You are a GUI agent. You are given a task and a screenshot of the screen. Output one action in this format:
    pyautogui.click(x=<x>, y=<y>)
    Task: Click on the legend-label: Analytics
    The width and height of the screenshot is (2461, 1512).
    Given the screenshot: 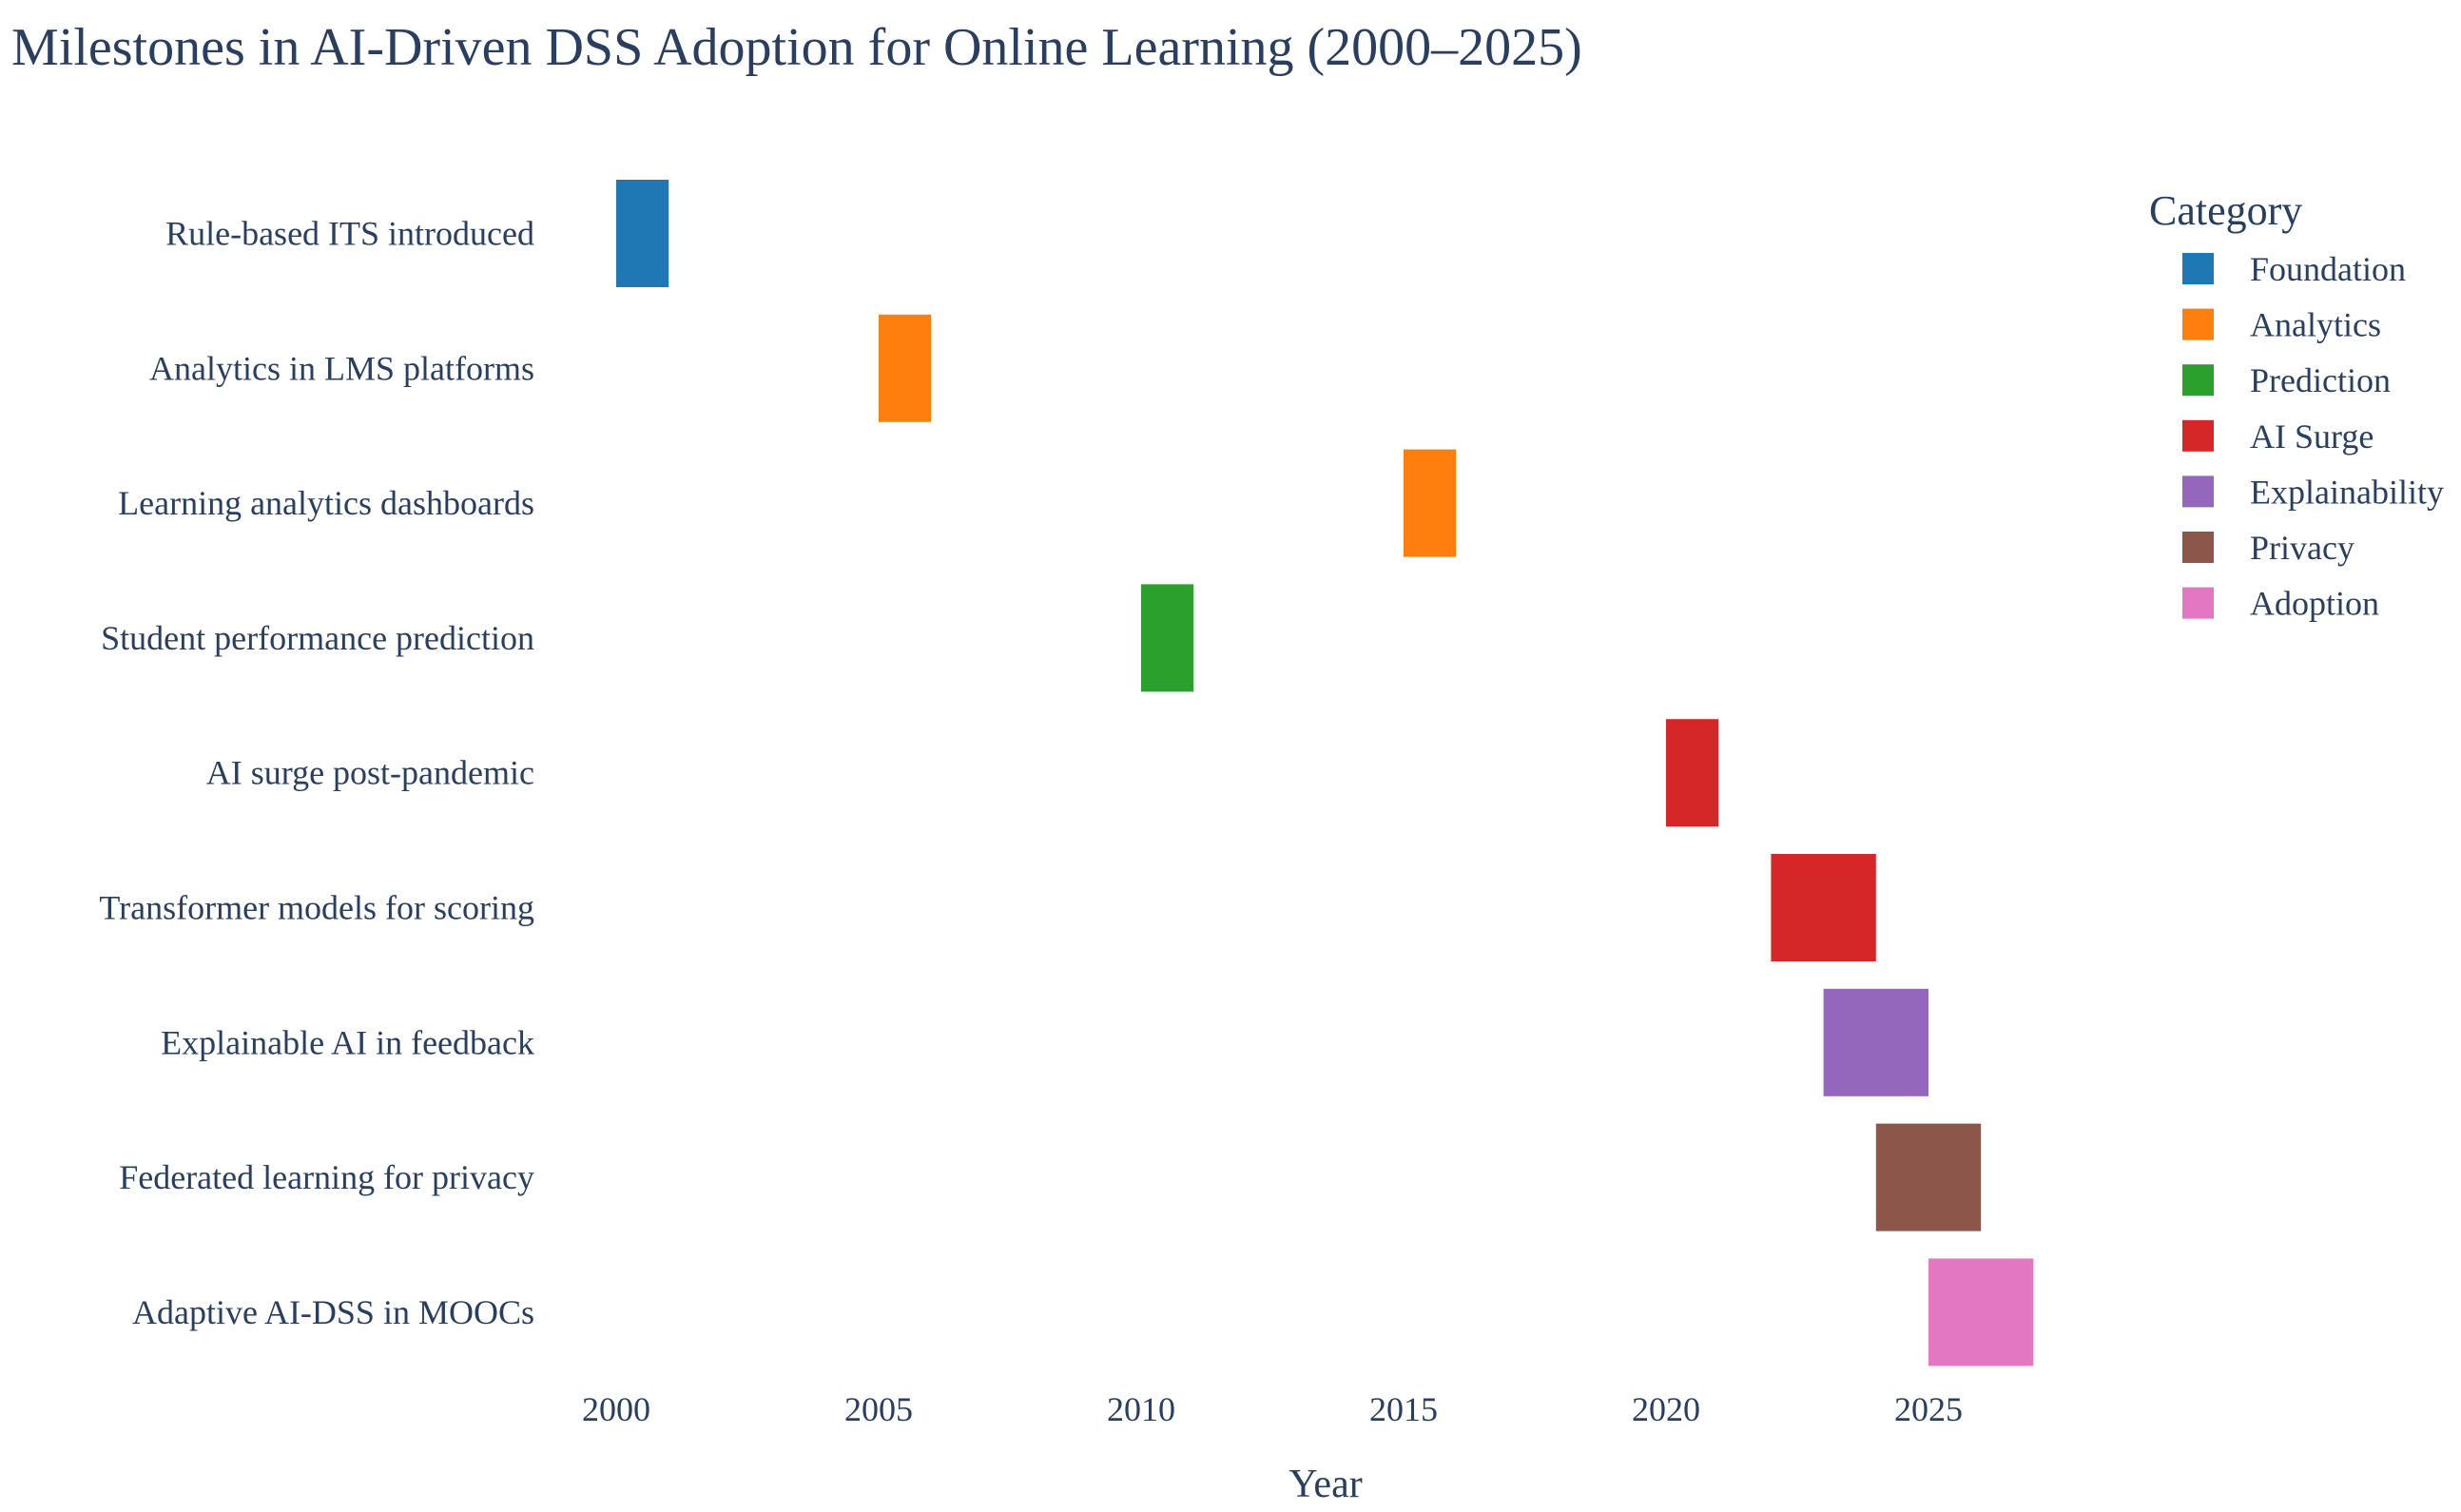 What is the action you would take?
    pyautogui.click(x=2315, y=325)
    